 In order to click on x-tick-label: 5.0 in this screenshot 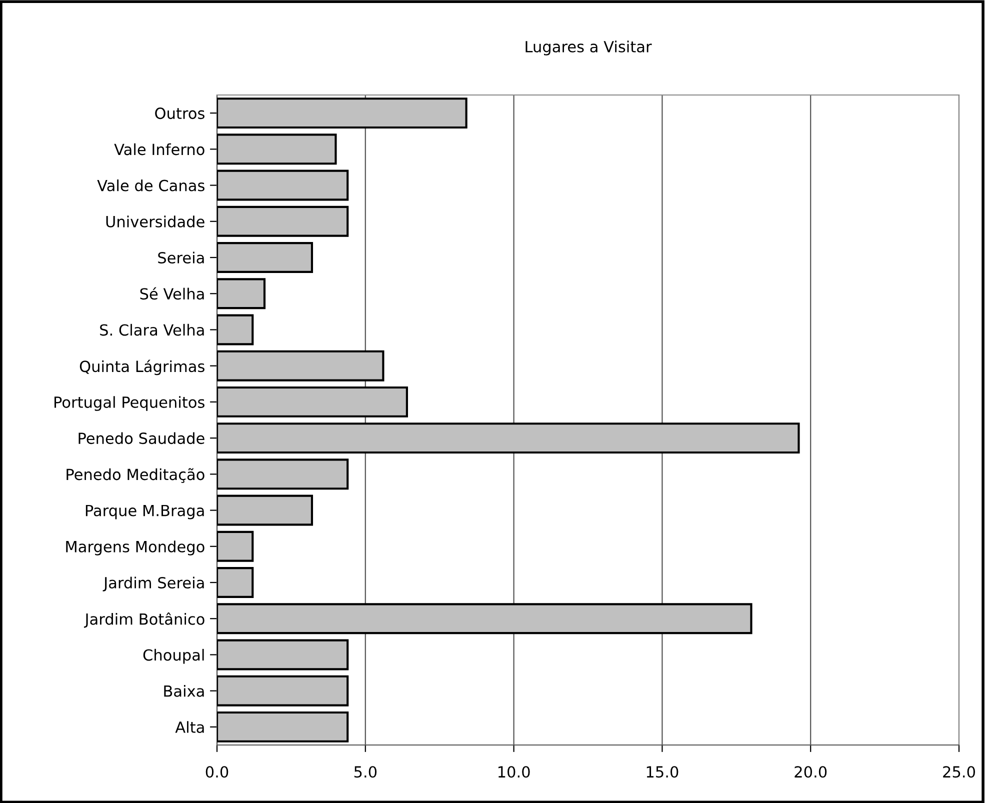, I will do `click(365, 772)`.